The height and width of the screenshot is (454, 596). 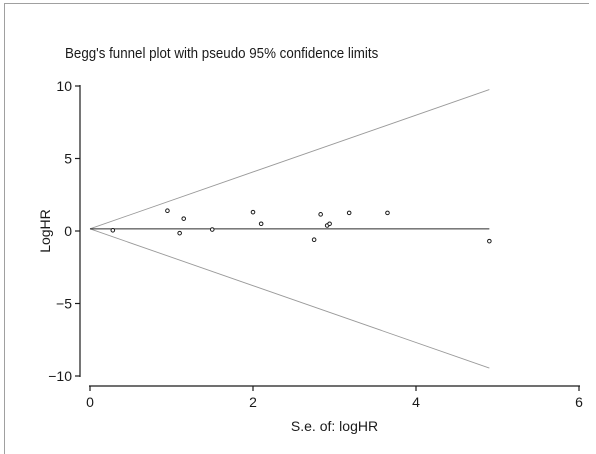 I want to click on y-tick-label: 0, so click(x=68, y=231).